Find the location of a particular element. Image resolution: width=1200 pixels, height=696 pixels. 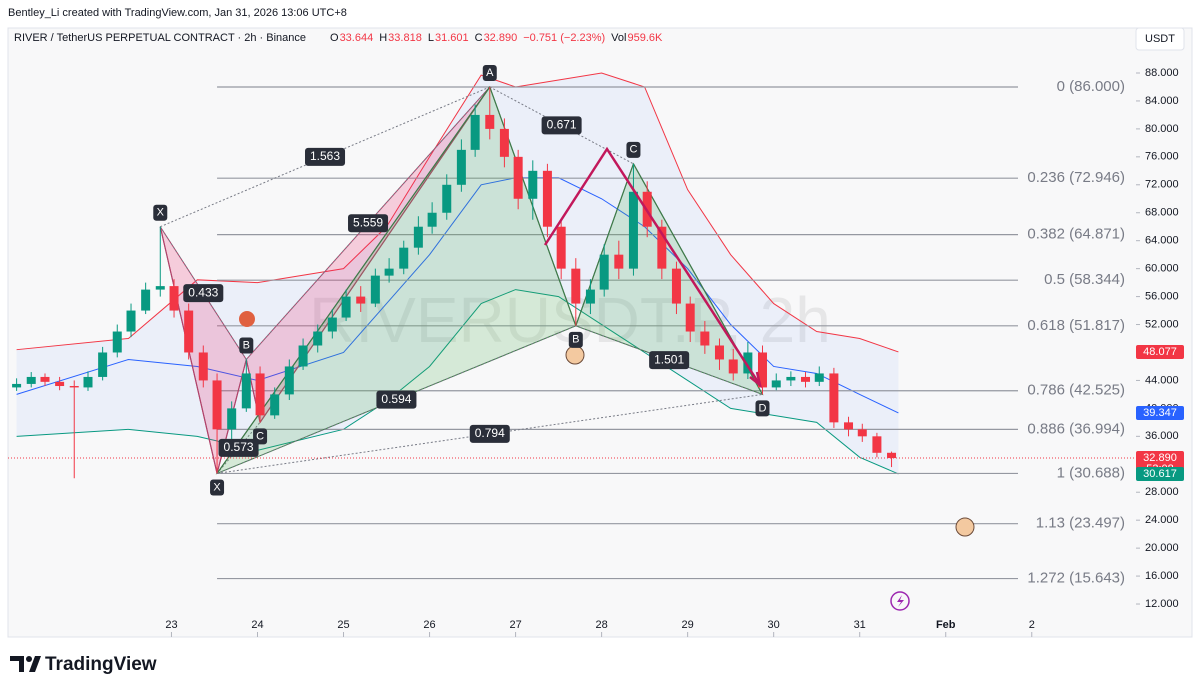

y-tick-label: 56.000 is located at coordinates (1162, 296).